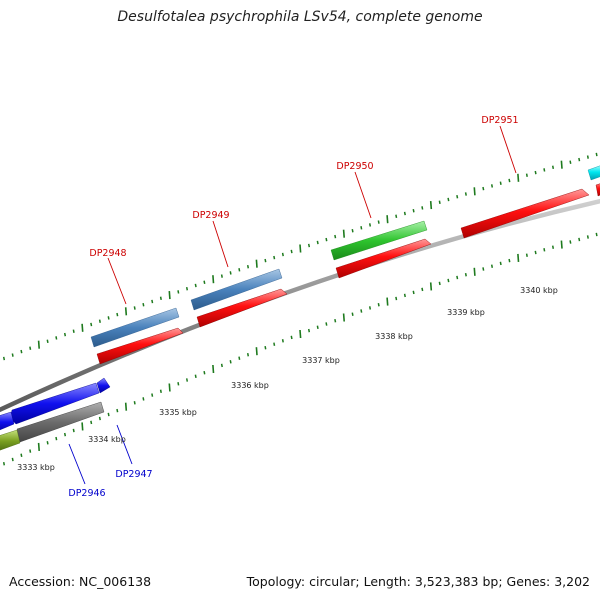 The height and width of the screenshot is (600, 600). I want to click on scale-label-3337: 3337 kbp, so click(321, 360).